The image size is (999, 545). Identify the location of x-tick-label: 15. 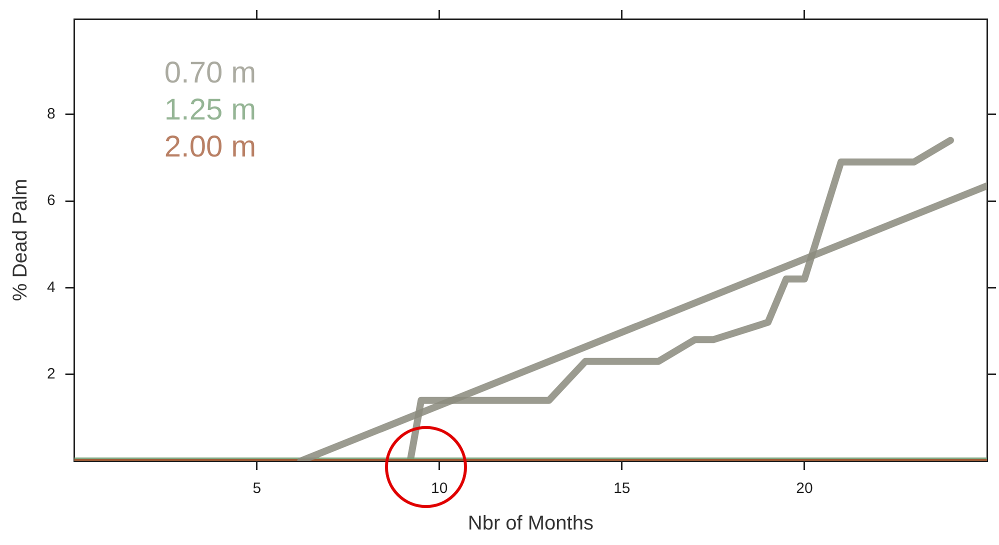
(622, 489).